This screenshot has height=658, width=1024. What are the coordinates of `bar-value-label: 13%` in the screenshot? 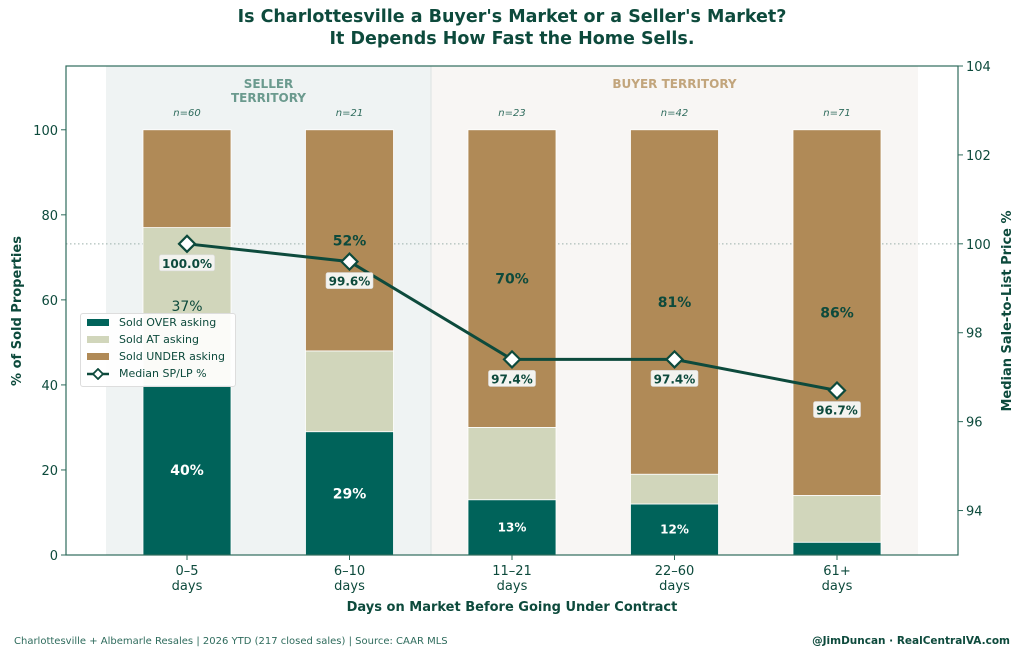 It's located at (512, 527).